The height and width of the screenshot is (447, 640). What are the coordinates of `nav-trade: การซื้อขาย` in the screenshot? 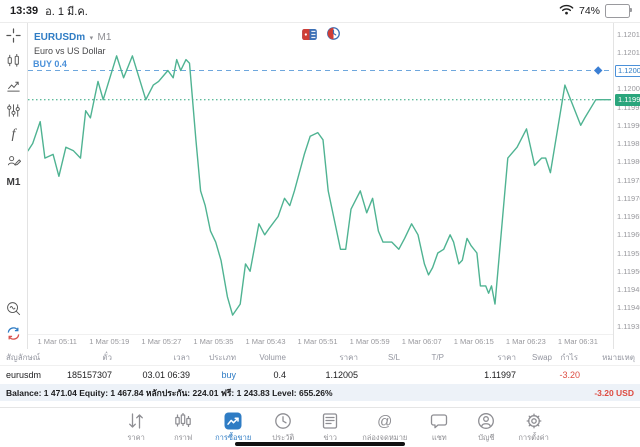 It's located at (233, 429).